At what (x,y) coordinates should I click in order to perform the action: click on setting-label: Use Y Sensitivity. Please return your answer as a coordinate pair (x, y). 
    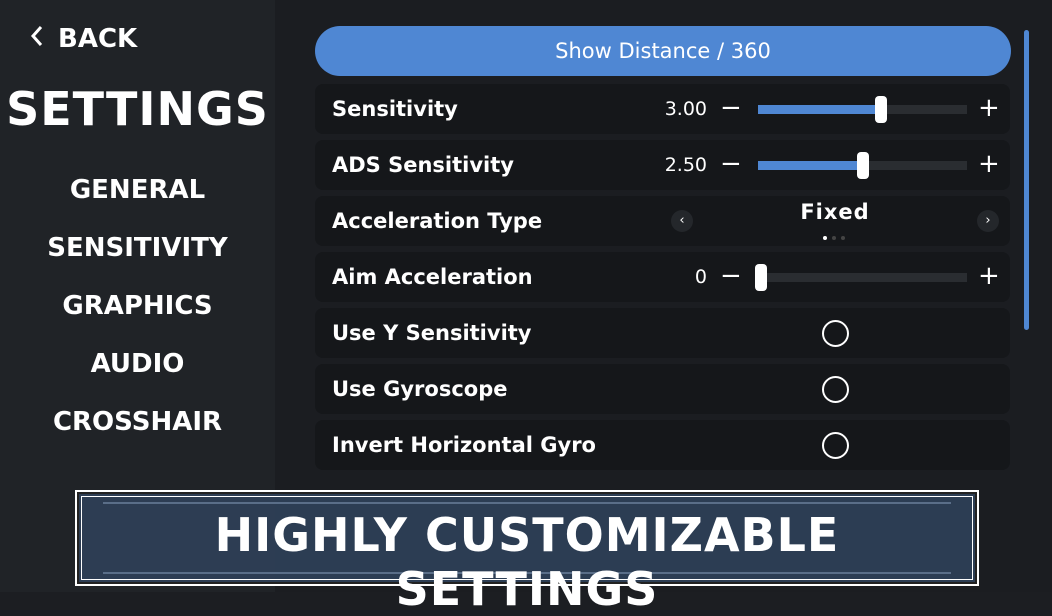
    Looking at the image, I should click on (432, 333).